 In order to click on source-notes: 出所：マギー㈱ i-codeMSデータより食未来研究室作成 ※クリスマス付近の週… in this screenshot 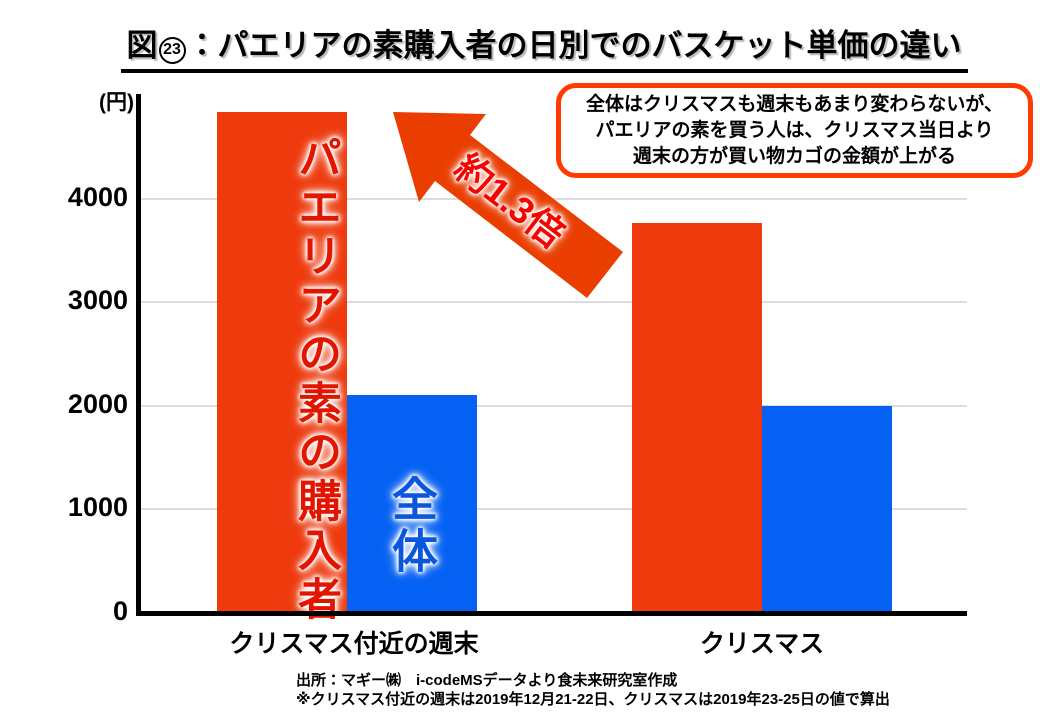, I will do `click(593, 690)`.